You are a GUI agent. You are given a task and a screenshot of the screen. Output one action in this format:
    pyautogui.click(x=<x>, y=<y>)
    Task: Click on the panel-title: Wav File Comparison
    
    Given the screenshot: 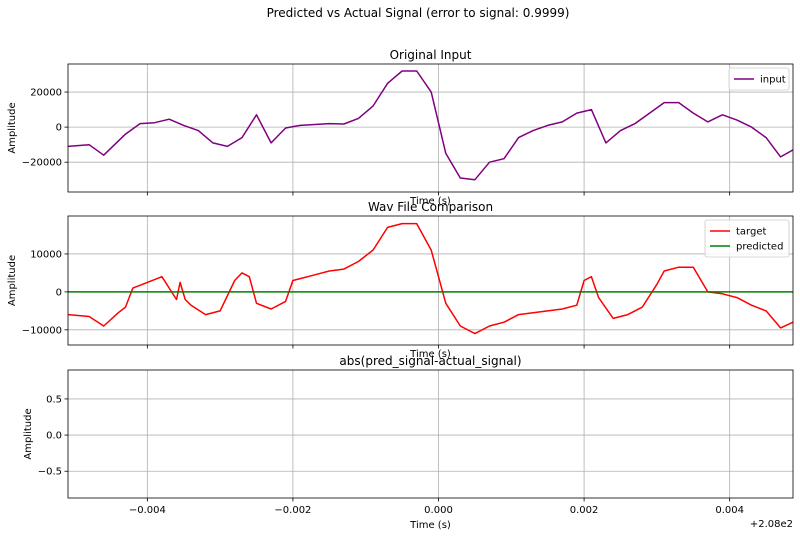 What is the action you would take?
    pyautogui.click(x=430, y=207)
    